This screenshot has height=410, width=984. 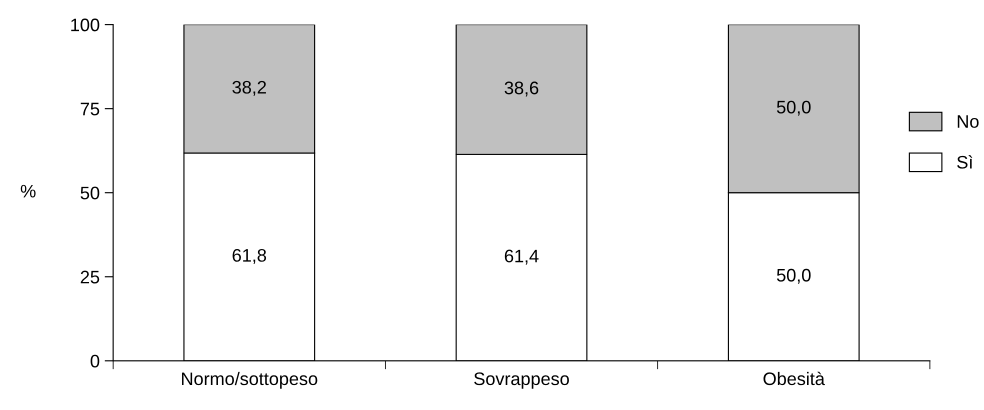 What do you see at coordinates (250, 380) in the screenshot?
I see `x-tick-label: Normo/sottopeso` at bounding box center [250, 380].